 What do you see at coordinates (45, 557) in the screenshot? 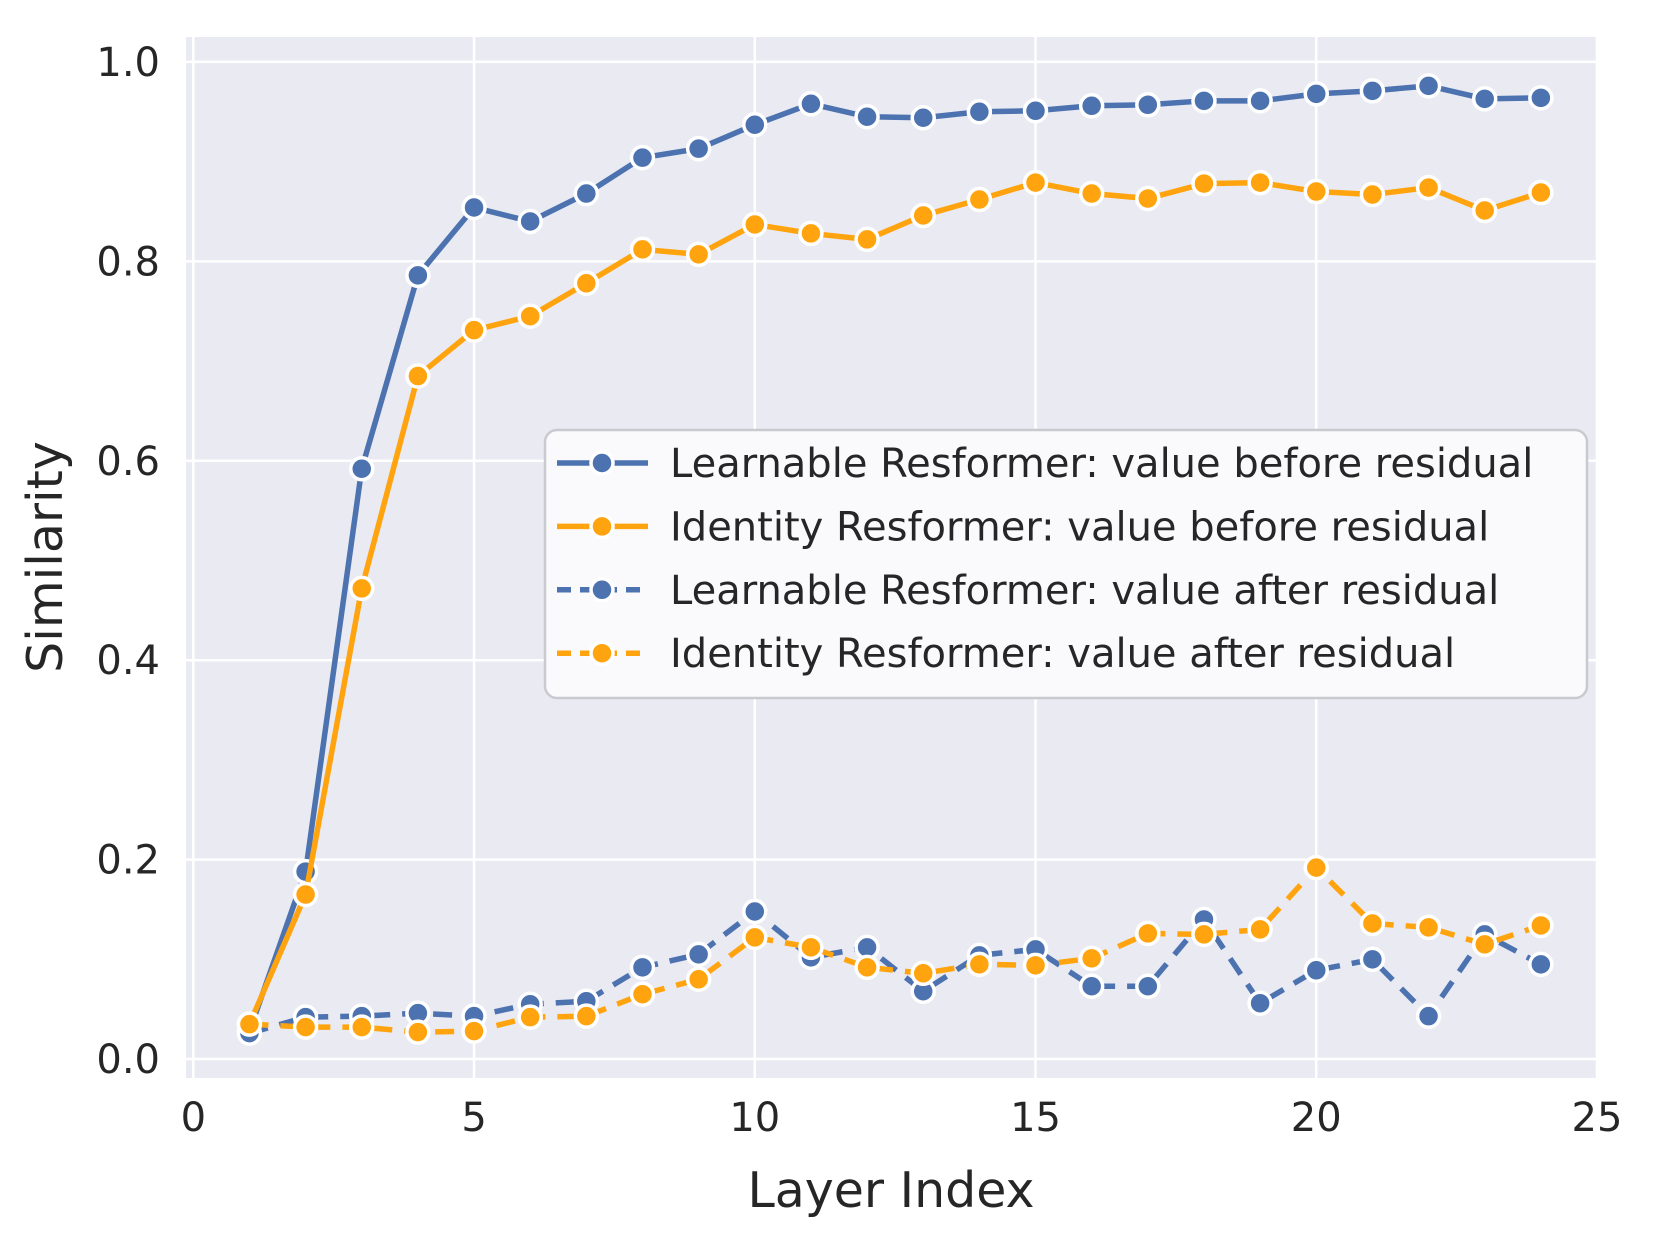
I see `y-axis-title: Similarity` at bounding box center [45, 557].